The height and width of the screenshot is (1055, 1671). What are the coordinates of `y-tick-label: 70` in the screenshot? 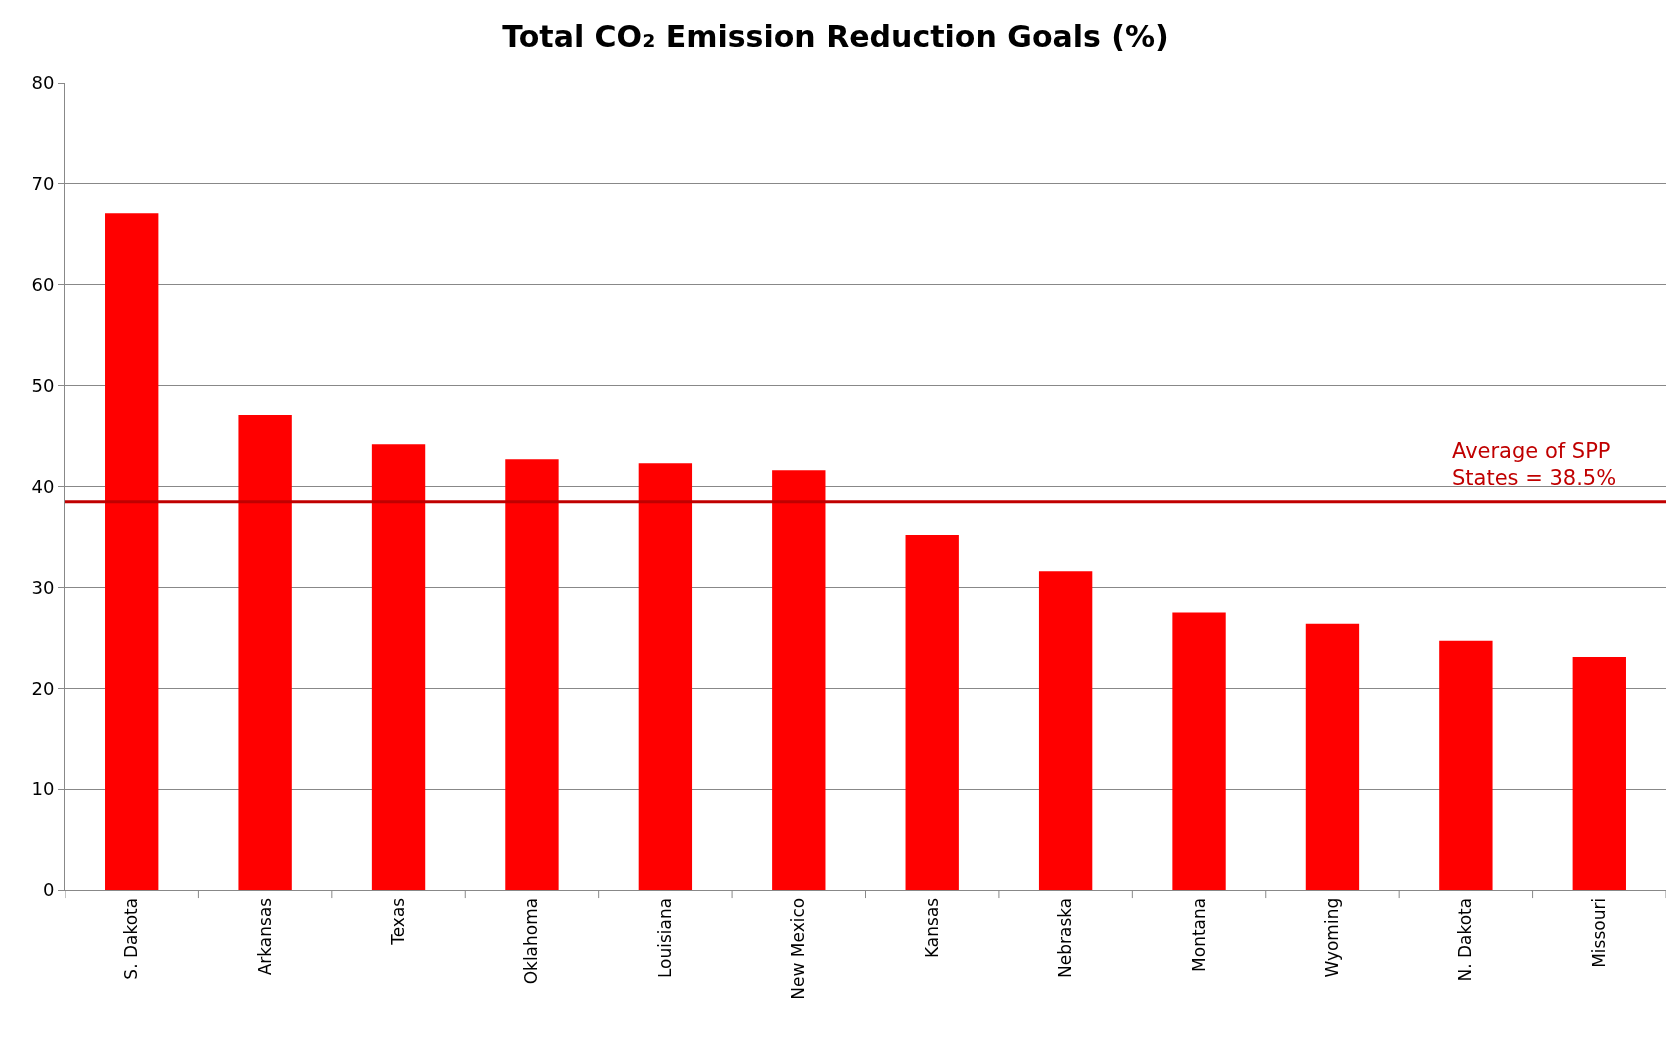 It's located at (43, 184).